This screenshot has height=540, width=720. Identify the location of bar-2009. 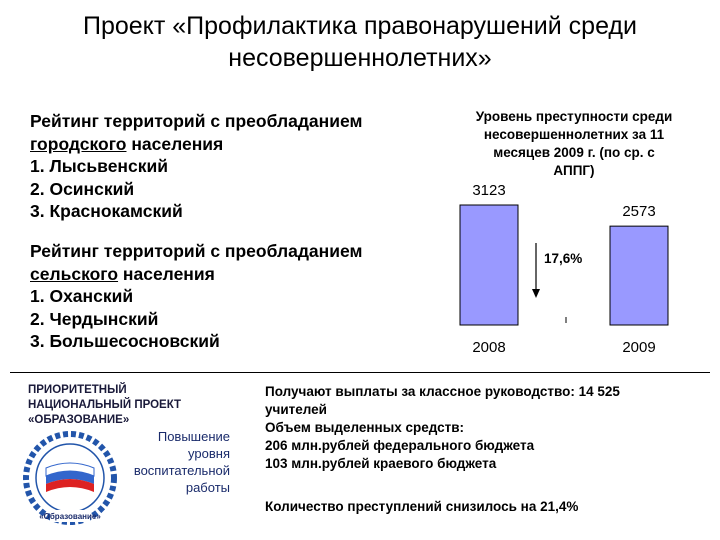
(639, 275).